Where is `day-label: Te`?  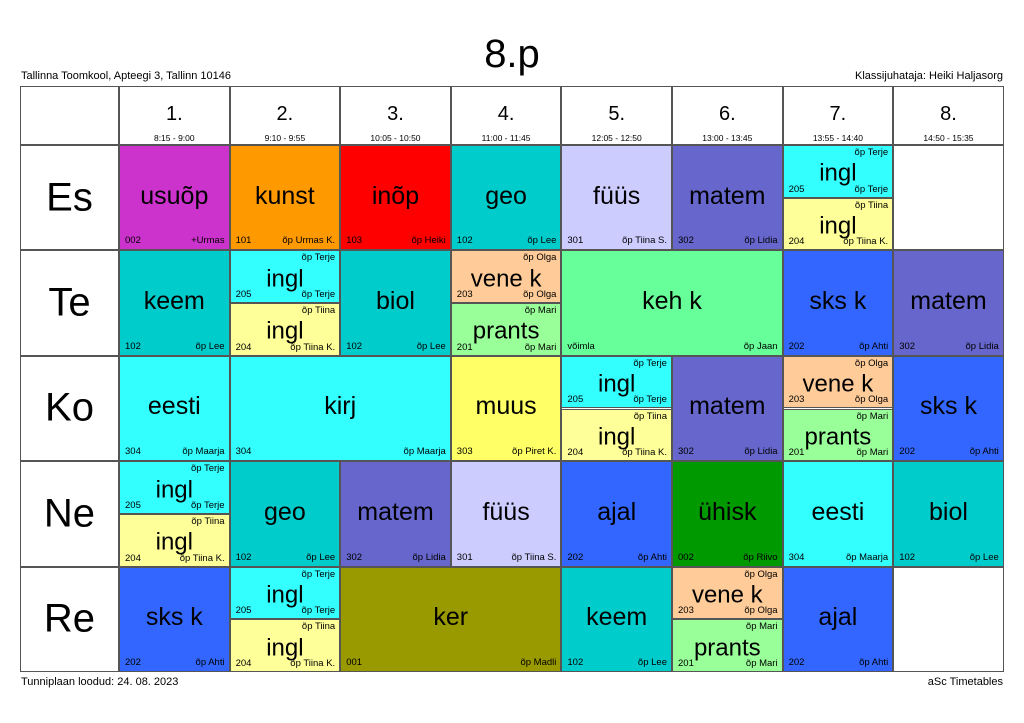
day-label: Te is located at coordinates (69, 302).